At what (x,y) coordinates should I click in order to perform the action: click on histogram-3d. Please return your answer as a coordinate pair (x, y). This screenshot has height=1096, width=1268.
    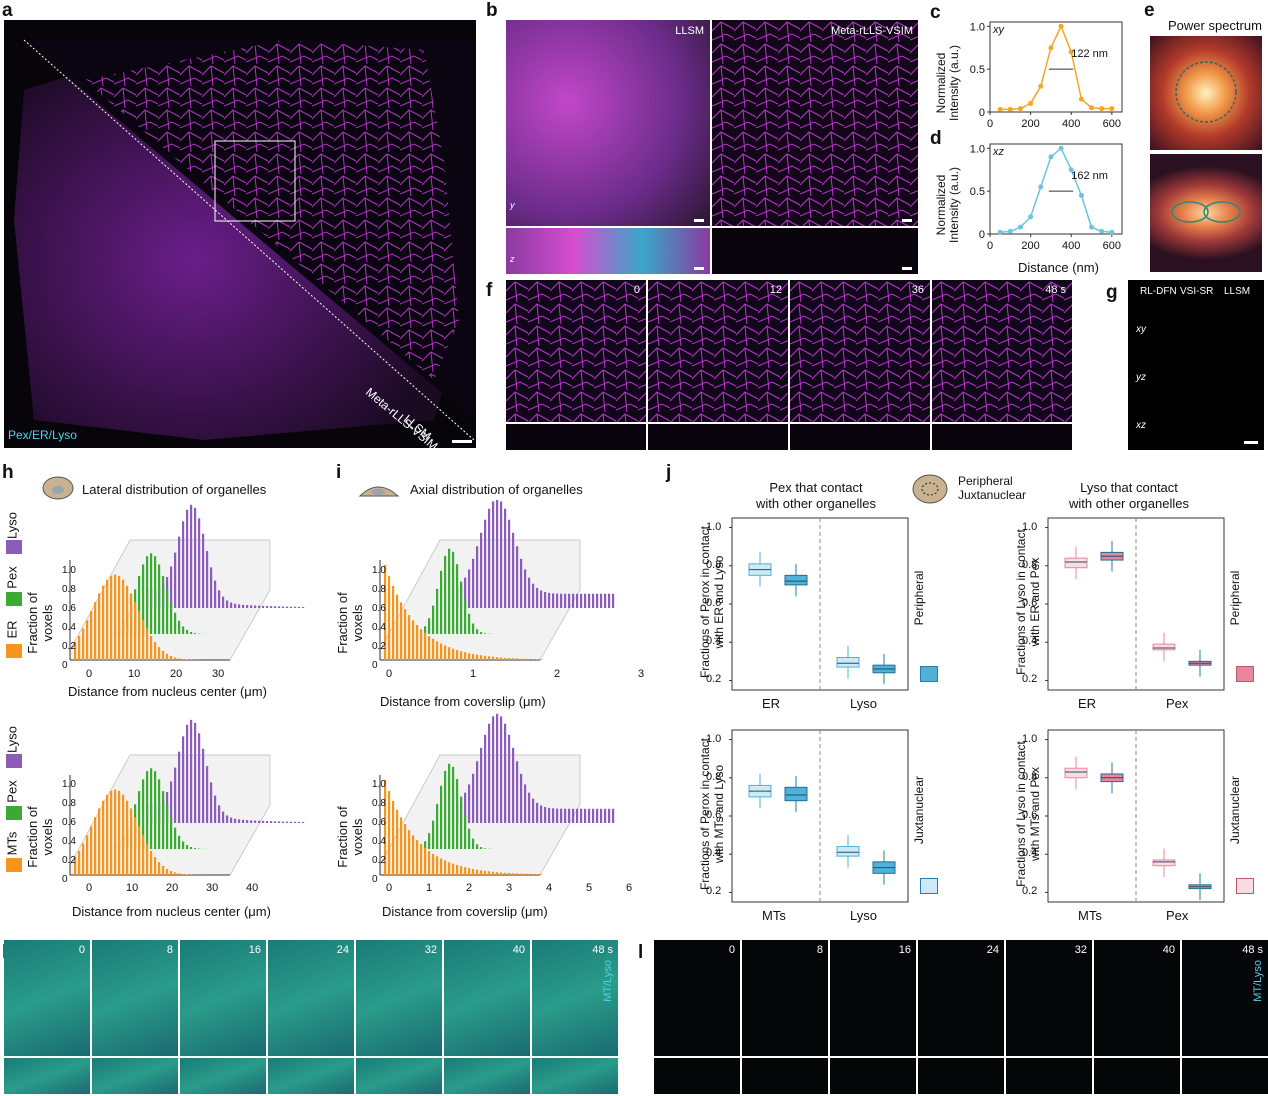
    Looking at the image, I should click on (187, 582).